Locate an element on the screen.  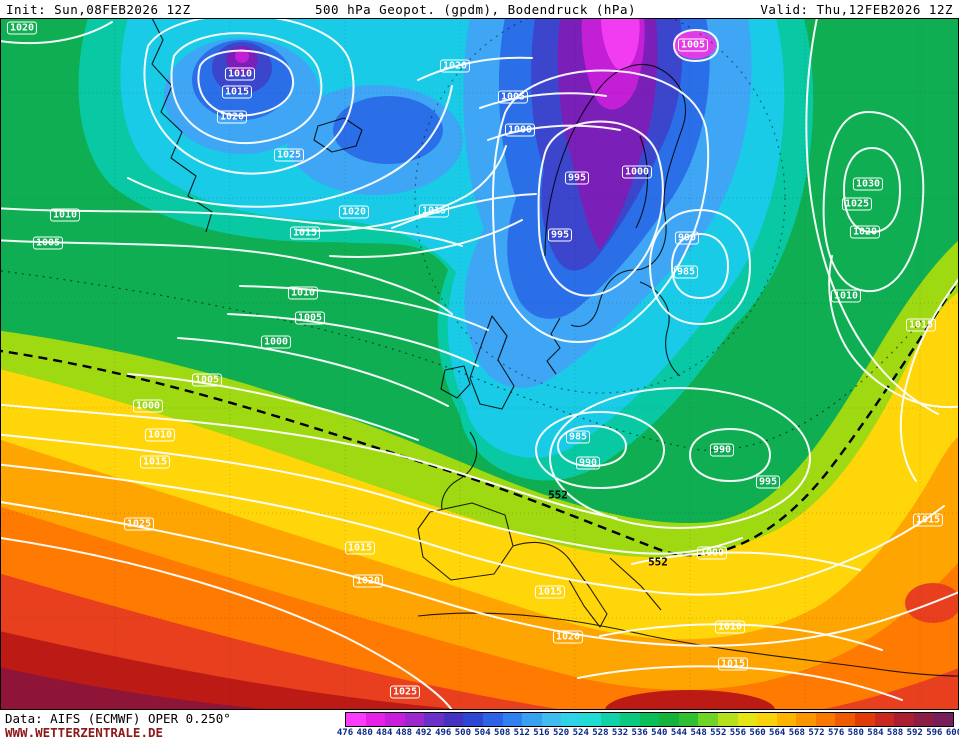
colorbar-tick-label: 476 is located at coordinates (345, 733).